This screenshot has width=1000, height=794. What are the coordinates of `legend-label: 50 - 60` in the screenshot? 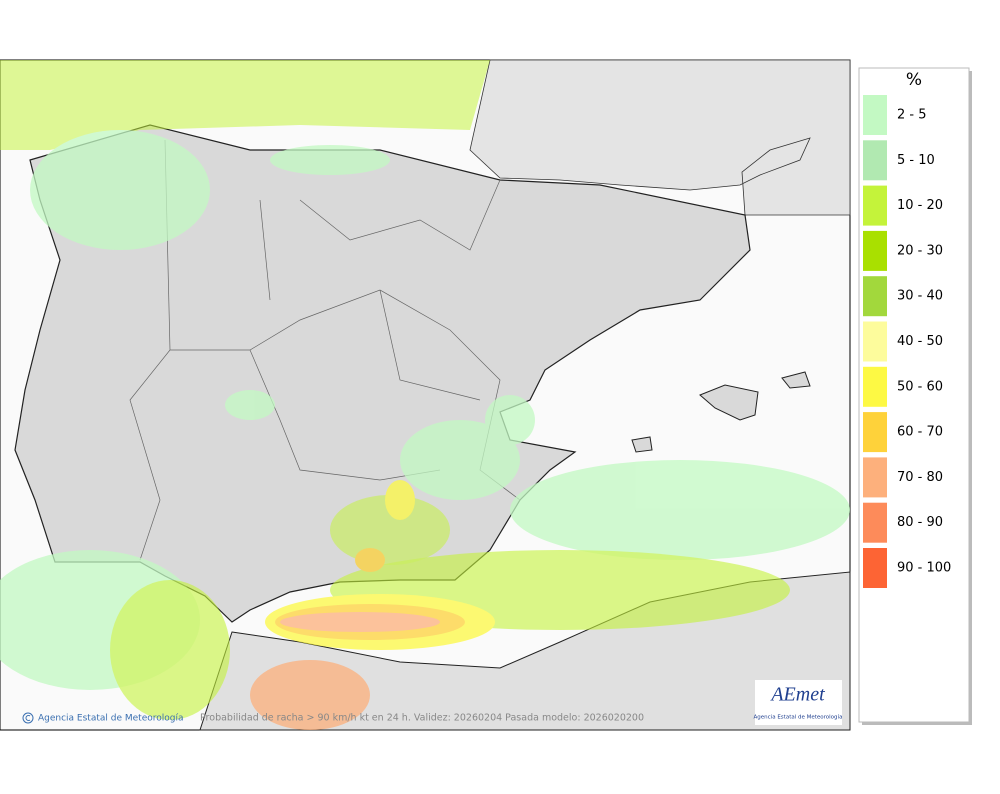 It's located at (920, 386).